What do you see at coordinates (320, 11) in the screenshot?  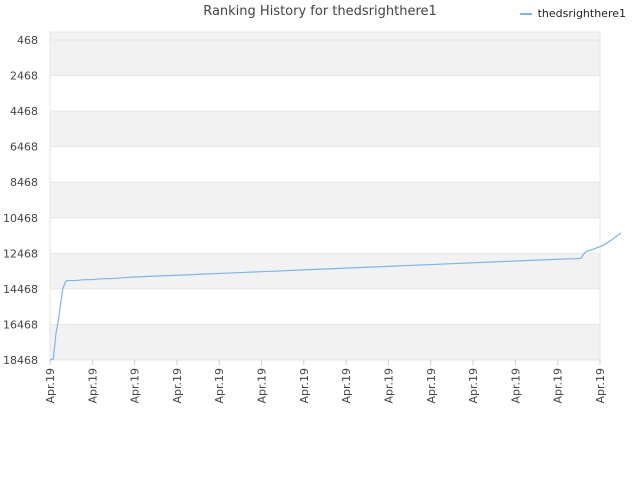 I see `chart-title: Ranking History for thedsrighthere1` at bounding box center [320, 11].